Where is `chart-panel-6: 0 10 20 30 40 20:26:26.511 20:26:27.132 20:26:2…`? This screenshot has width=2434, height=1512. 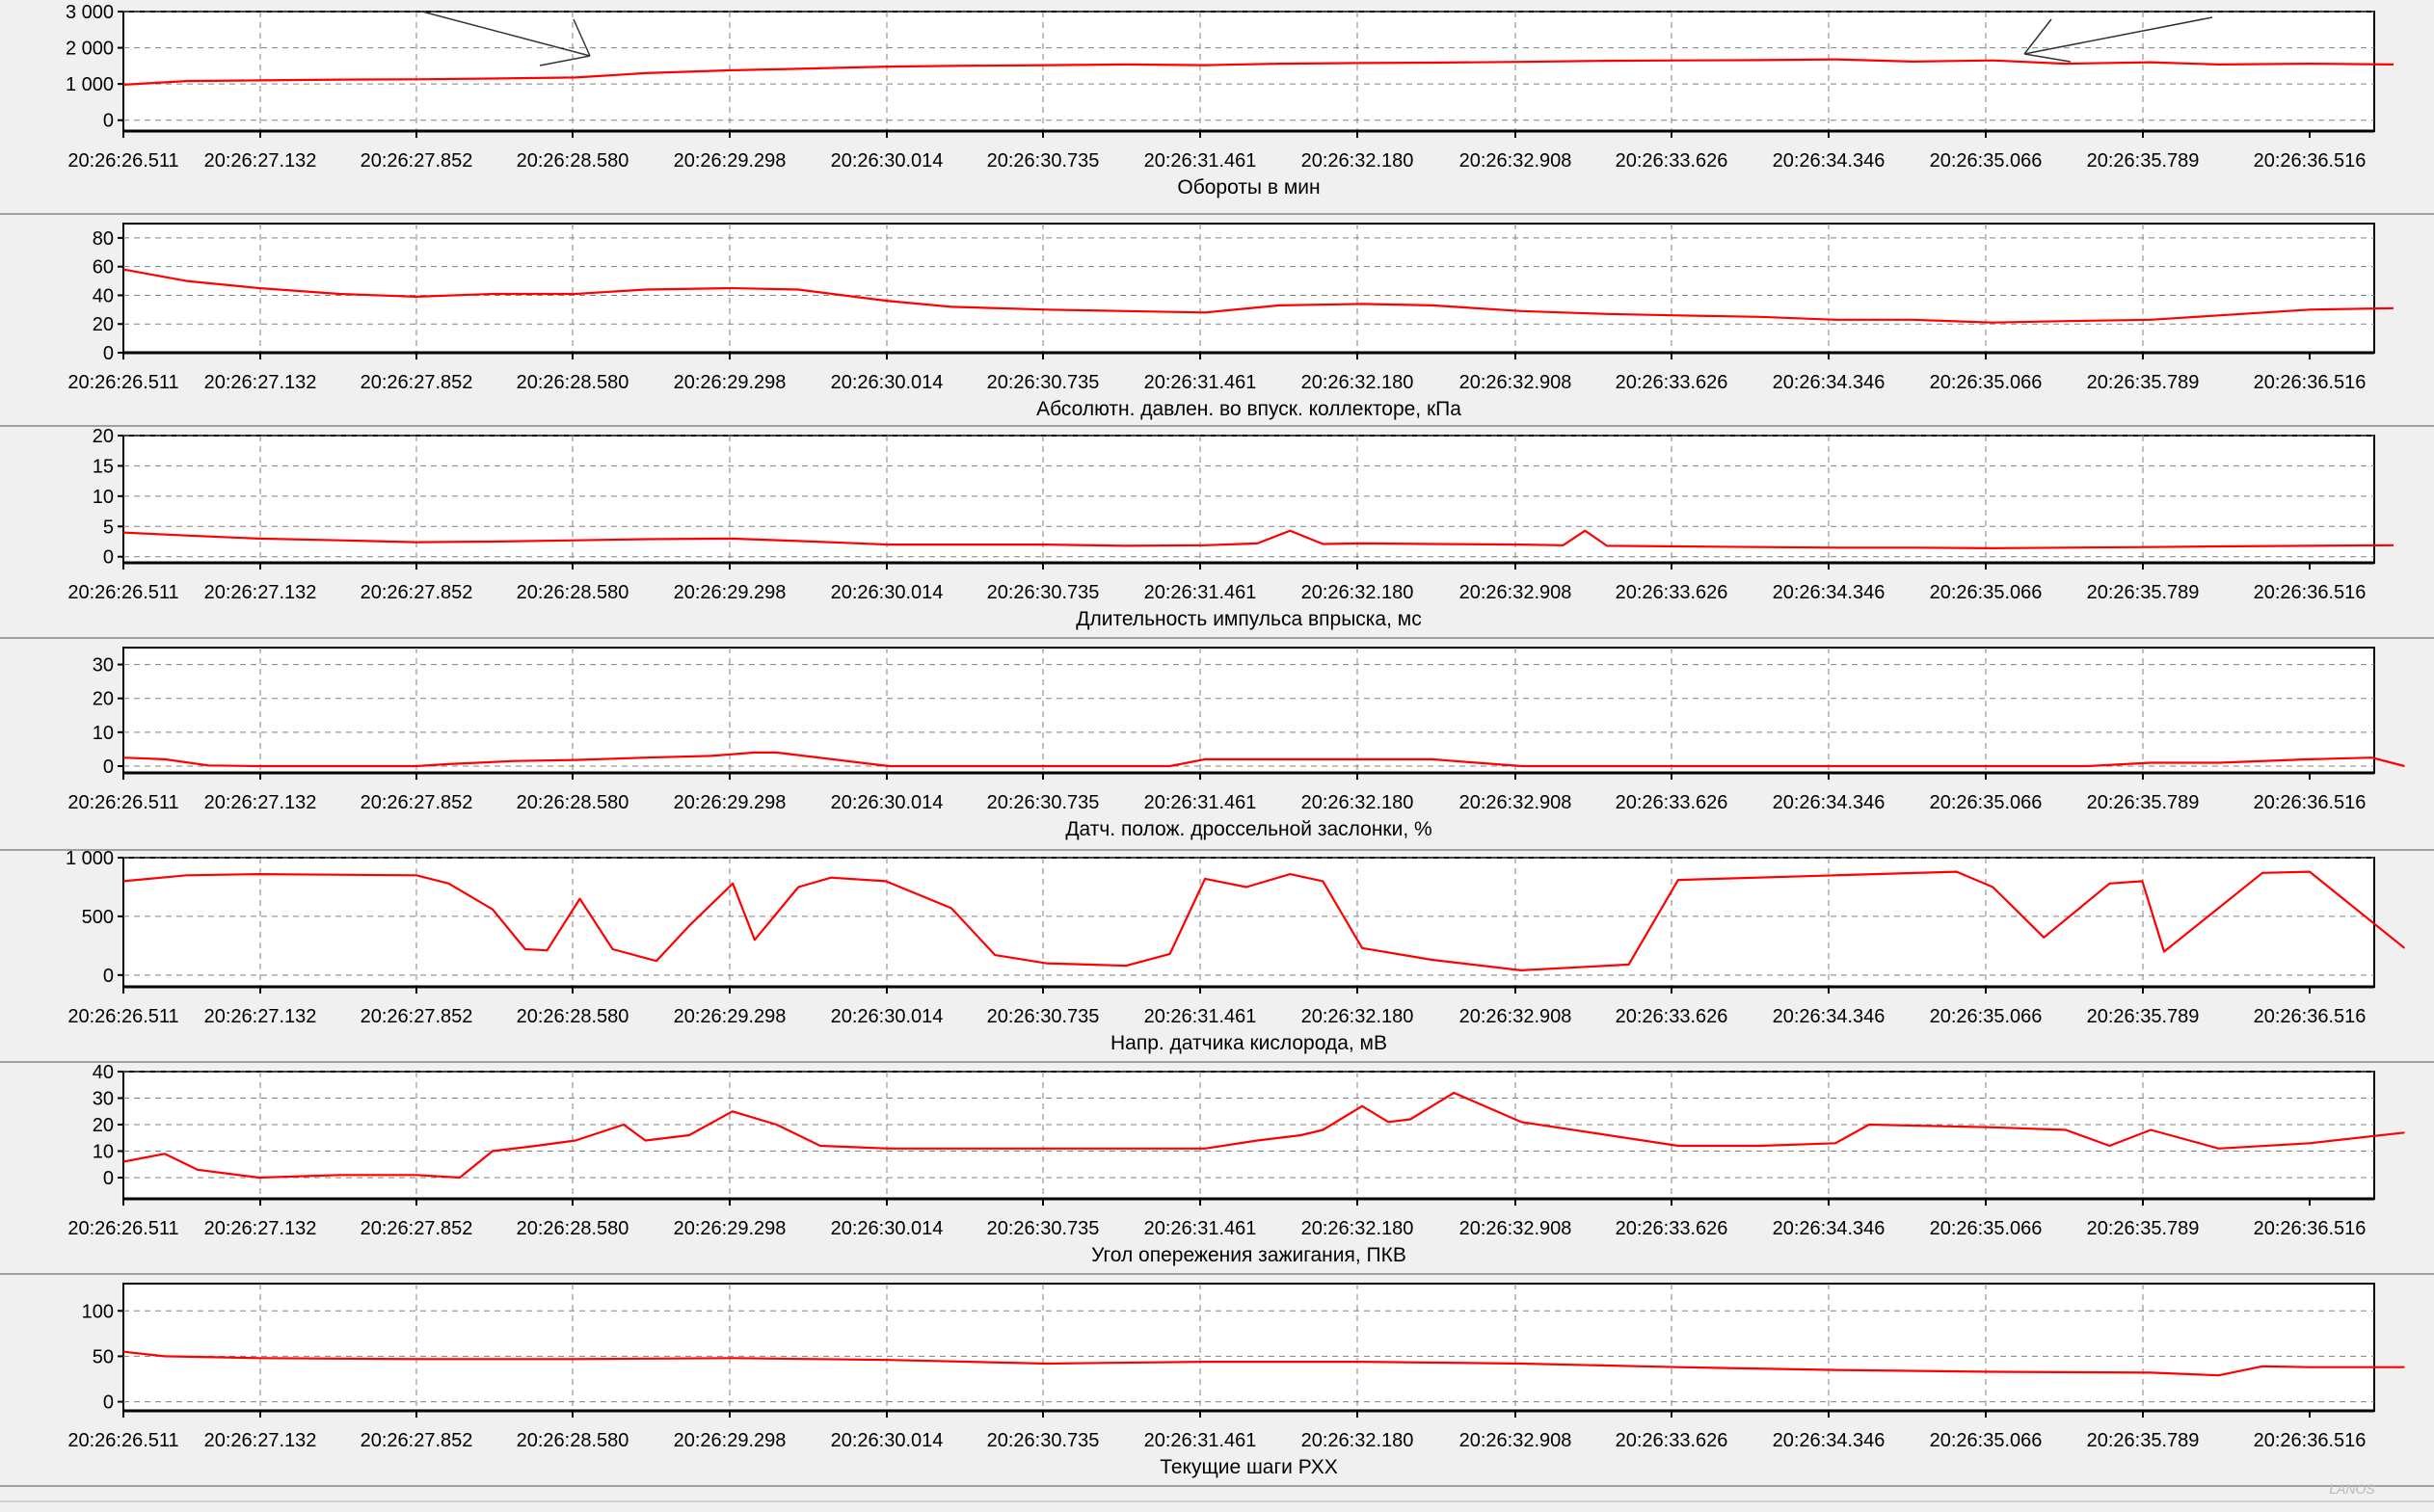
chart-panel-6: 0 10 20 30 40 20:26:26.511 20:26:27.132 20:26:2… is located at coordinates (1236, 1164).